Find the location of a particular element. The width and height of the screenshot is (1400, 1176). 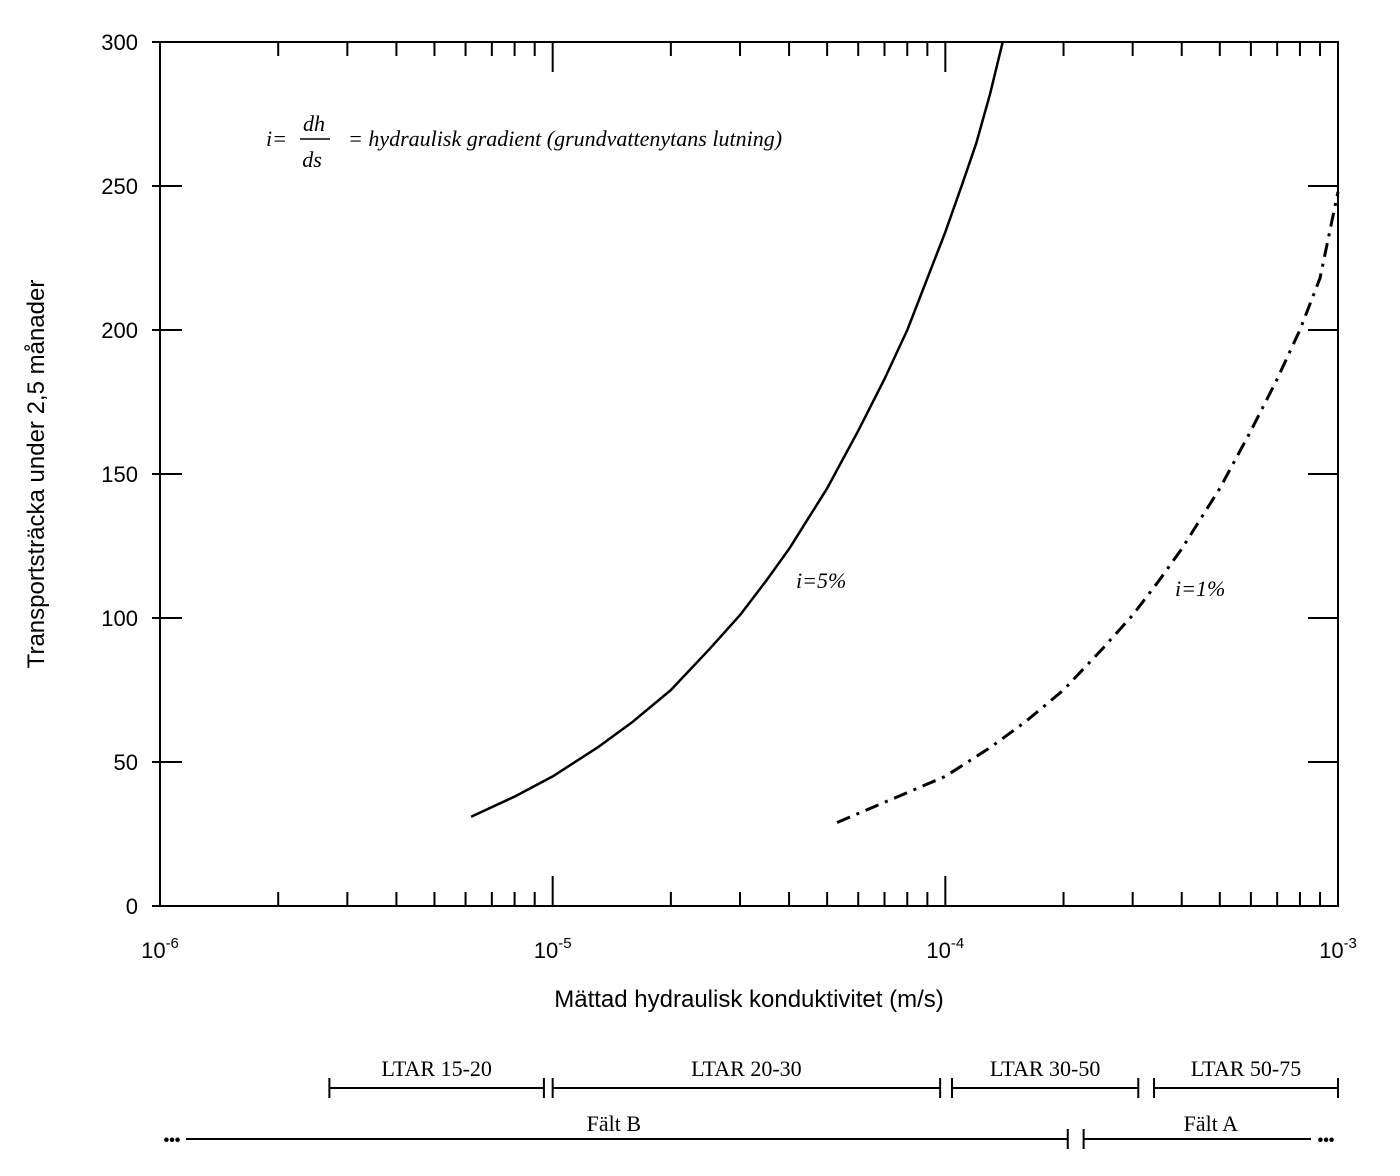

x-tick-labels: 10⁻⁶ 10⁻⁵ 10⁻⁴ 10⁻³ is located at coordinates (749, 949).